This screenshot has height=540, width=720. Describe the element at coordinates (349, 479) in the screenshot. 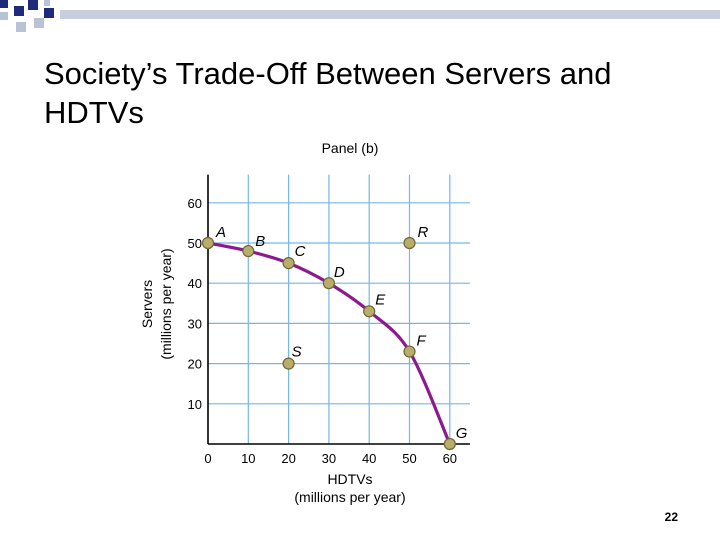

I see `x-axis-label: HDTVs` at that location.